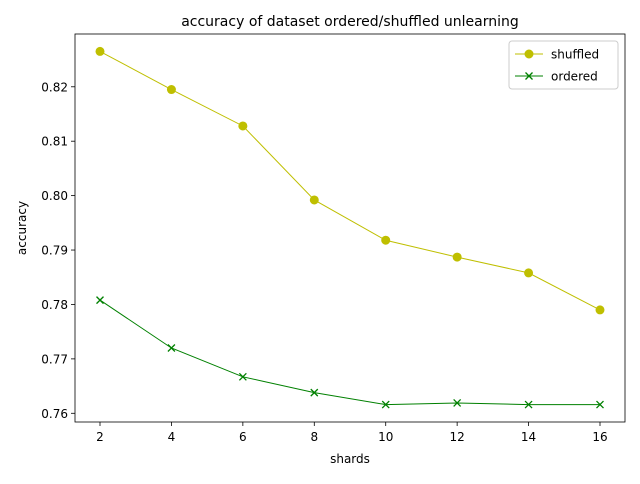  I want to click on y-tick-label: 0.80, so click(54, 196).